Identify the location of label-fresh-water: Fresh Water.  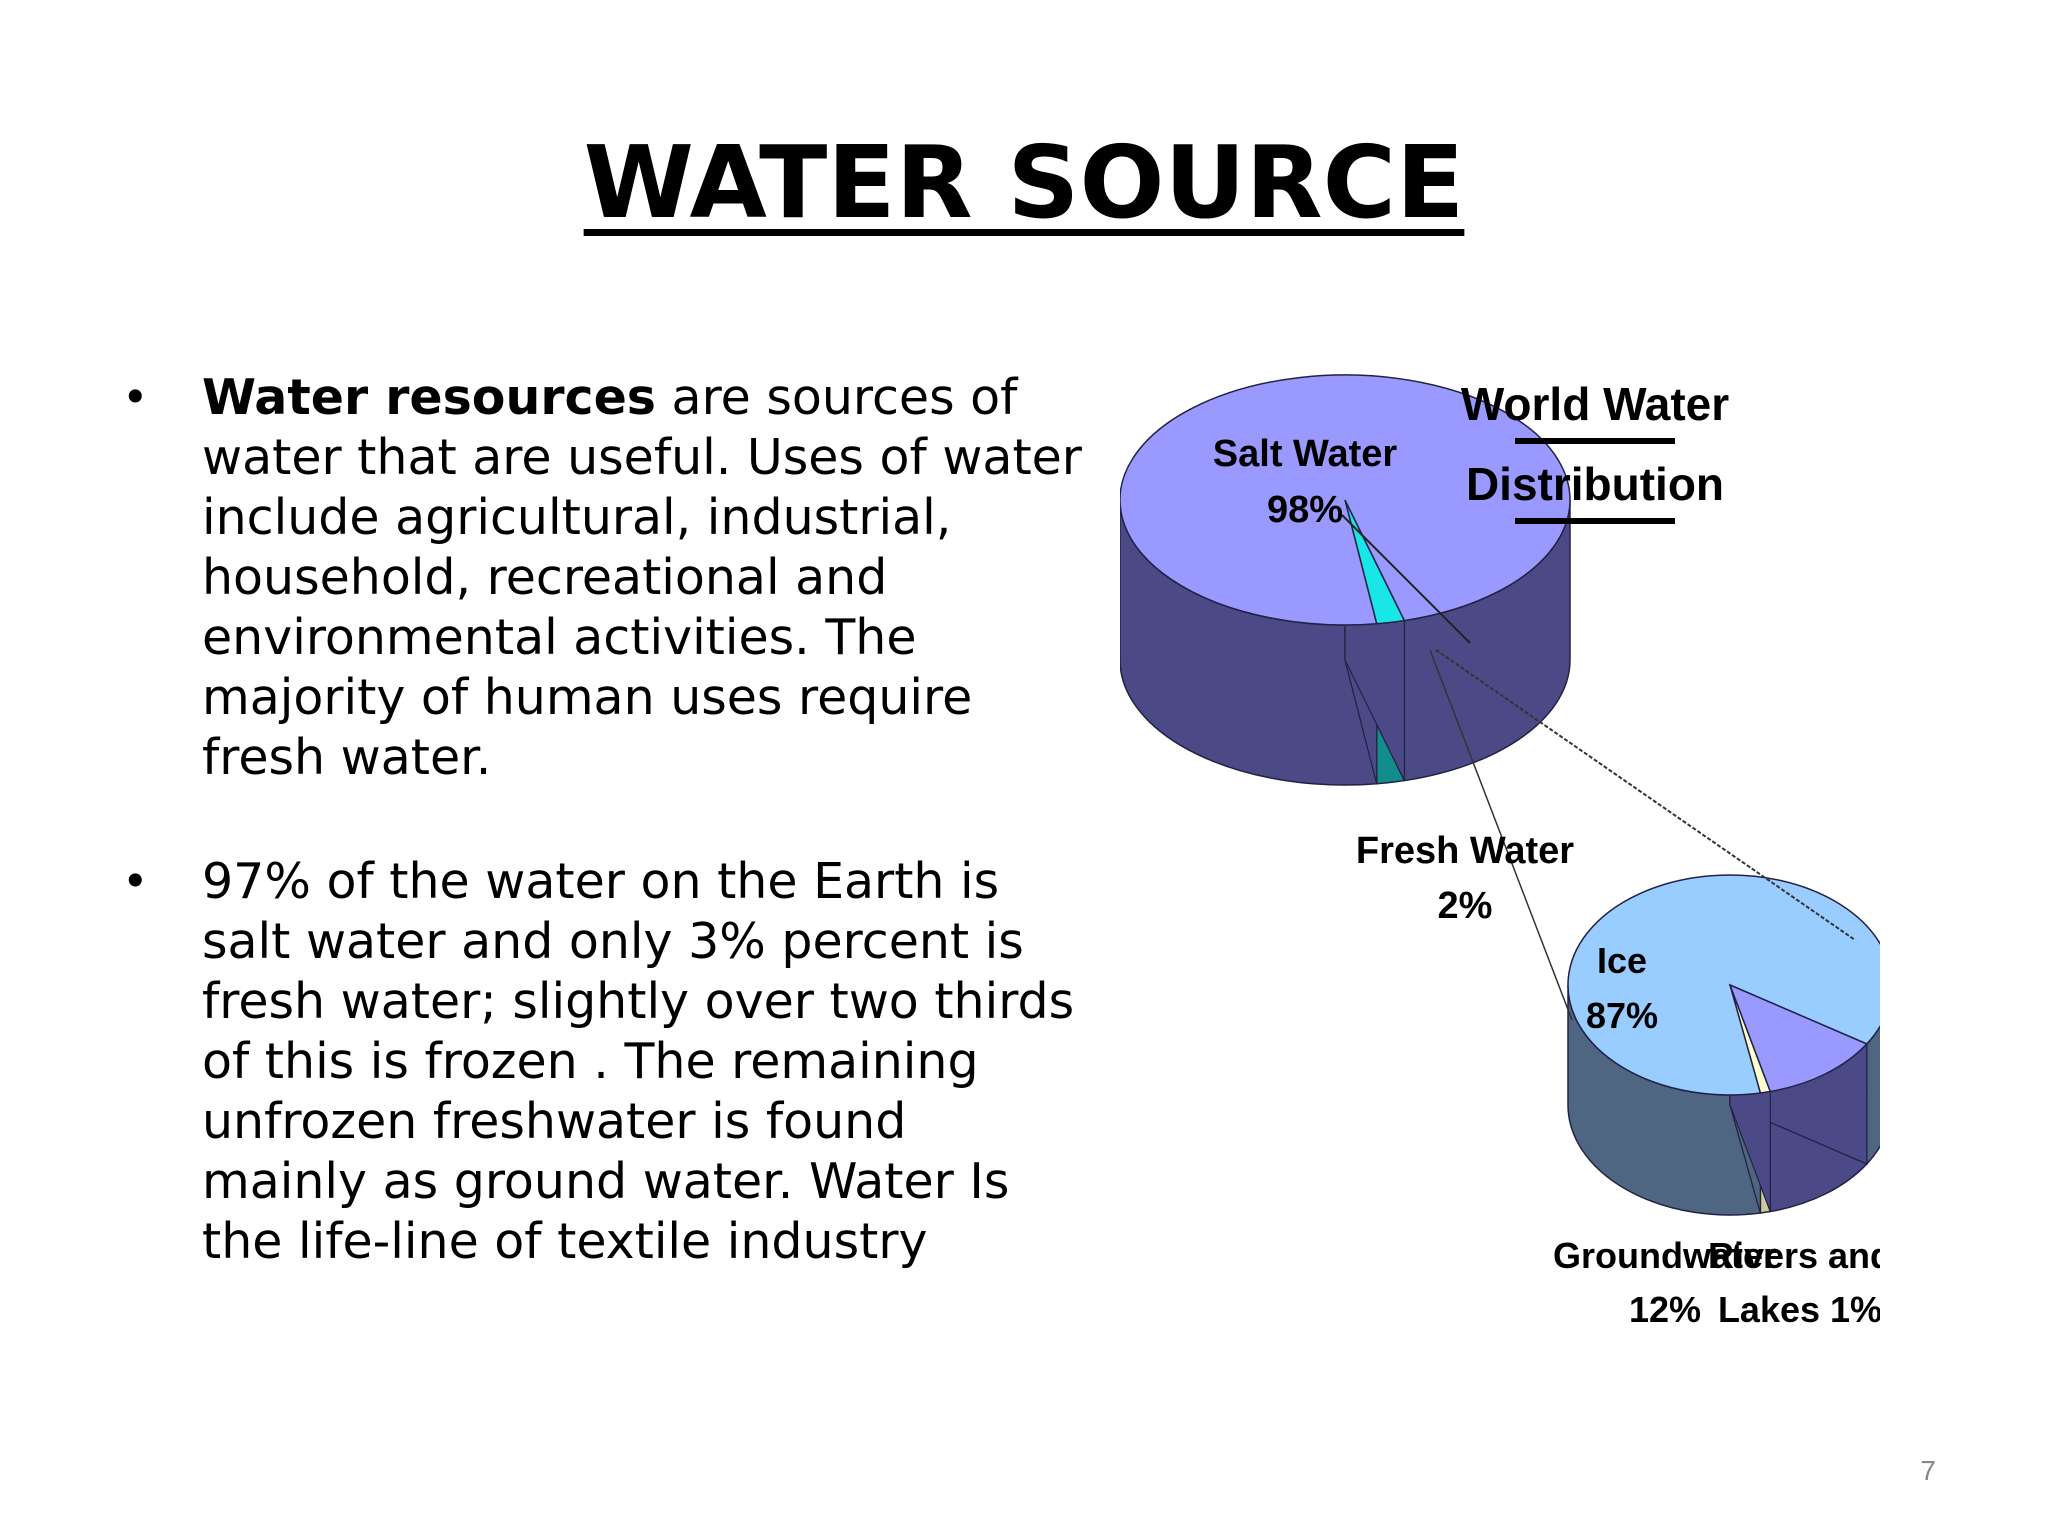
(1465, 851).